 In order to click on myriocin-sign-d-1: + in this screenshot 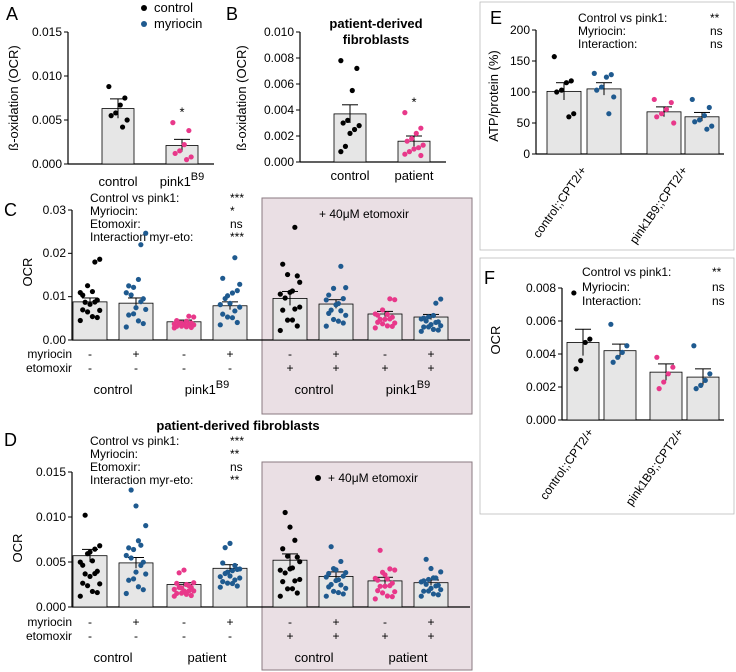, I will do `click(135, 622)`.